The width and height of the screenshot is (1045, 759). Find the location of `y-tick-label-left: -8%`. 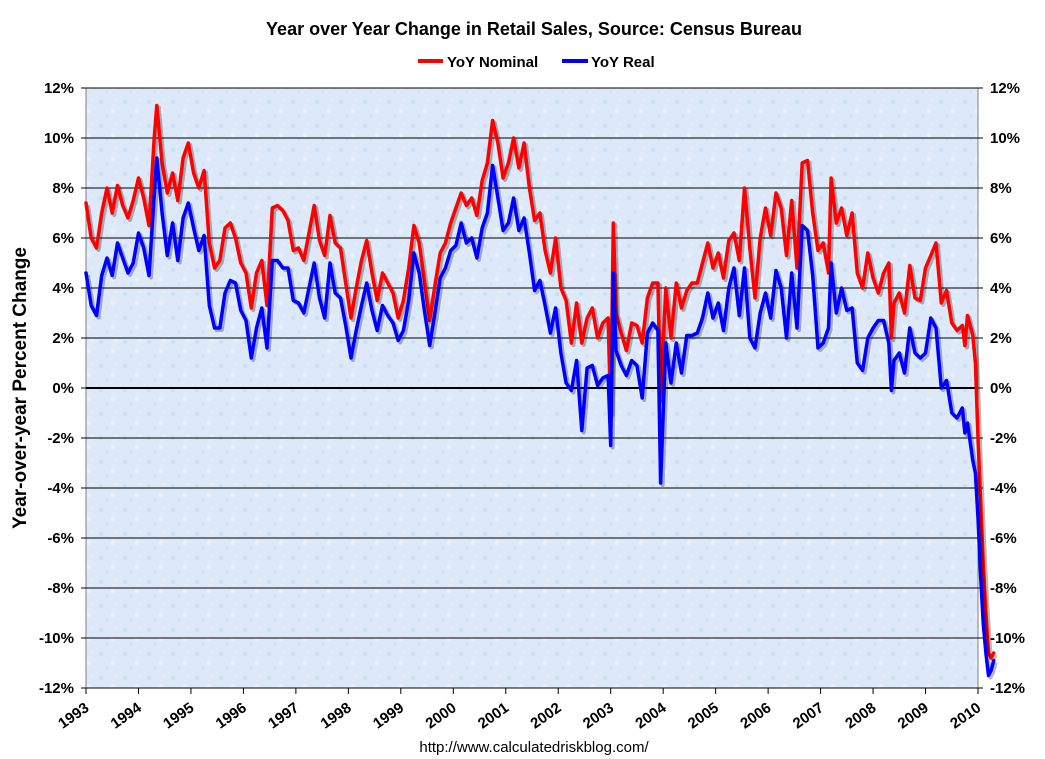

y-tick-label-left: -8% is located at coordinates (60, 588).